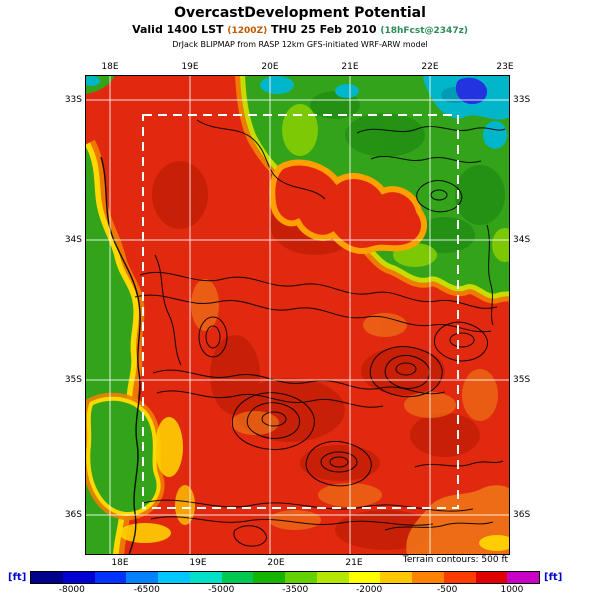 This screenshot has height=600, width=600. I want to click on valid-zulu-time: (1200Z), so click(247, 31).